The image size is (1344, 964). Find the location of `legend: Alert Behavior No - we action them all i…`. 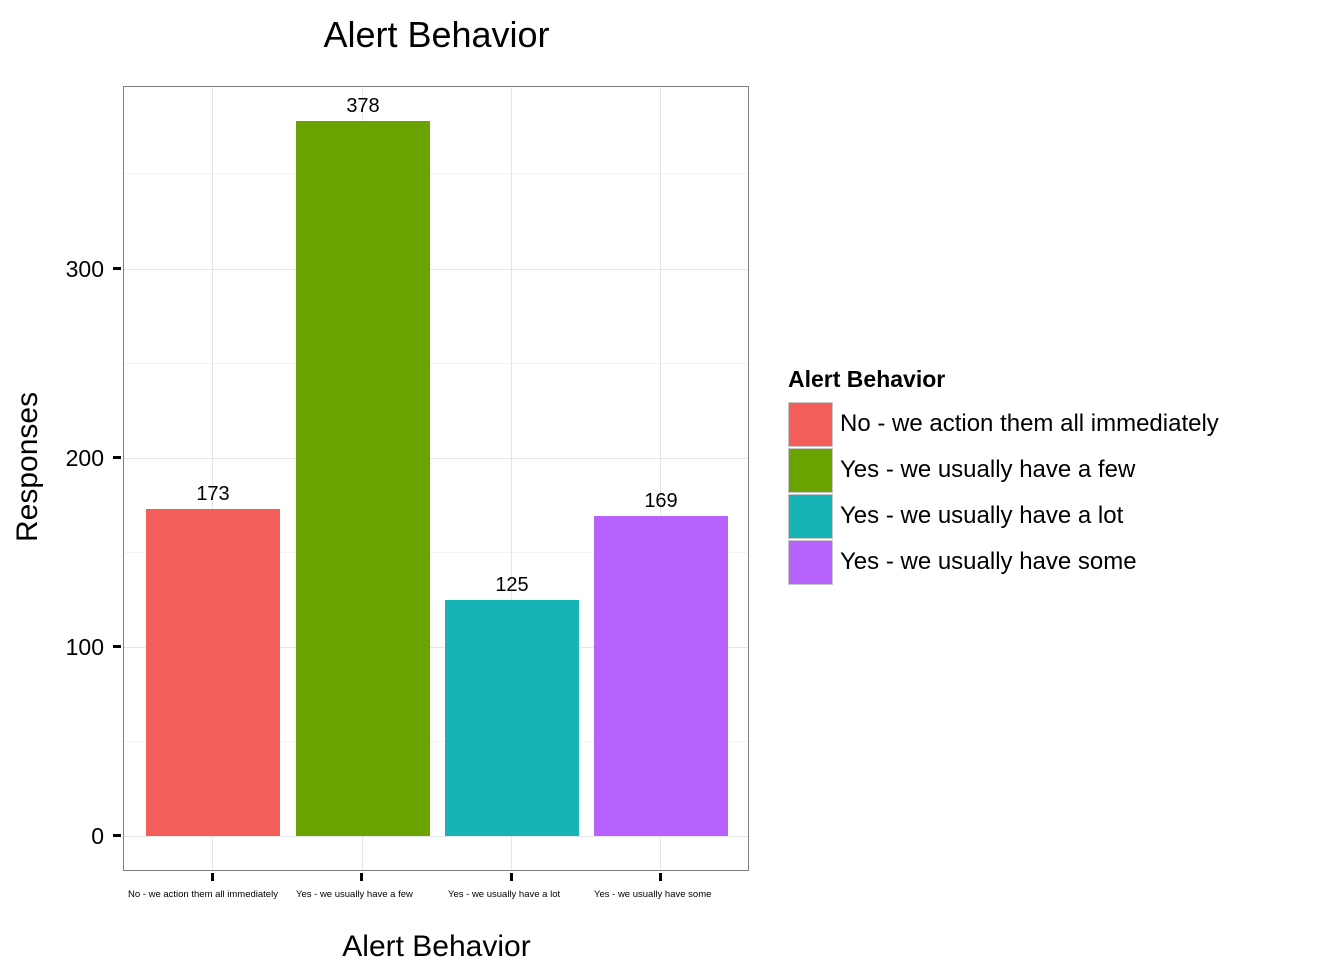

legend: Alert Behavior No - we action them all i… is located at coordinates (1003, 475).